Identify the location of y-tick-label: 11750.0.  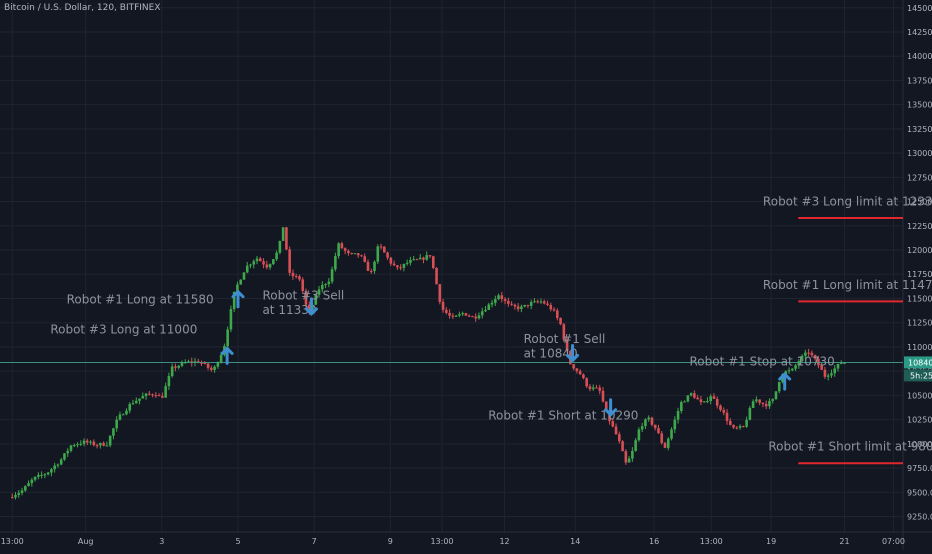
(919, 274).